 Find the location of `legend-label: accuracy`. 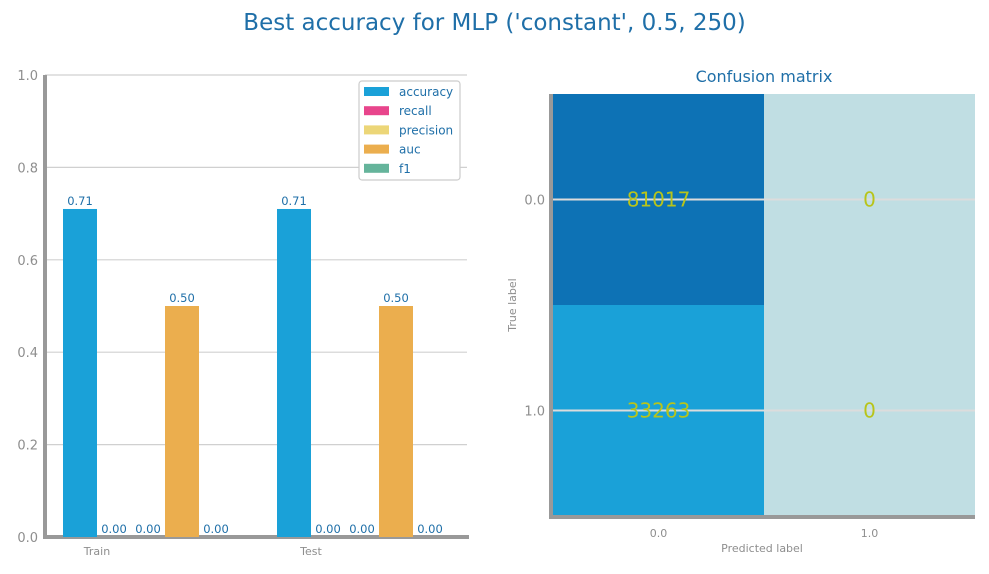

legend-label: accuracy is located at coordinates (426, 92).